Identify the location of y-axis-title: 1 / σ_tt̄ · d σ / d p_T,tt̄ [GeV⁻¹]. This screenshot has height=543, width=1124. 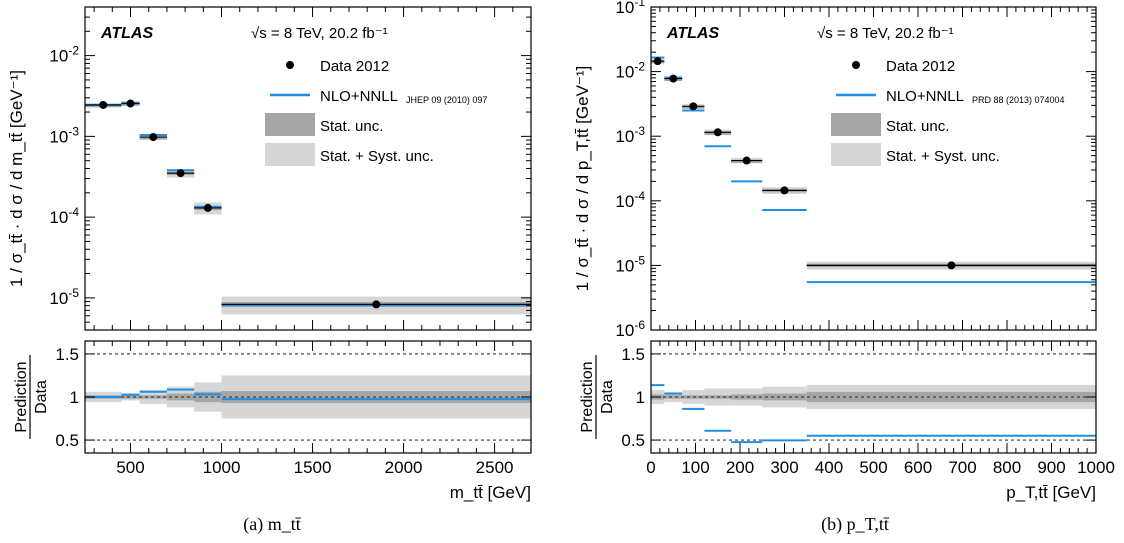
(582, 179).